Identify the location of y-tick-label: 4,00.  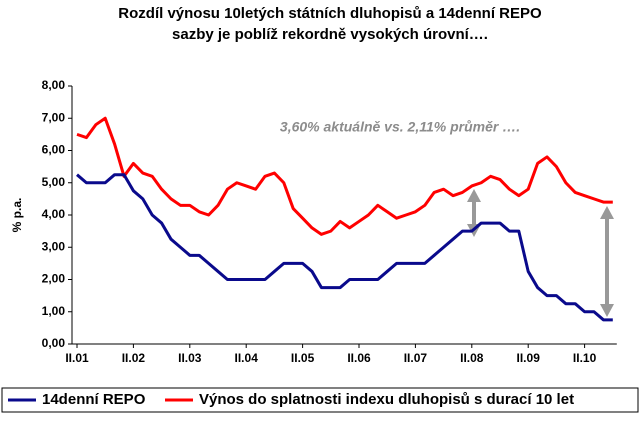
(54, 214).